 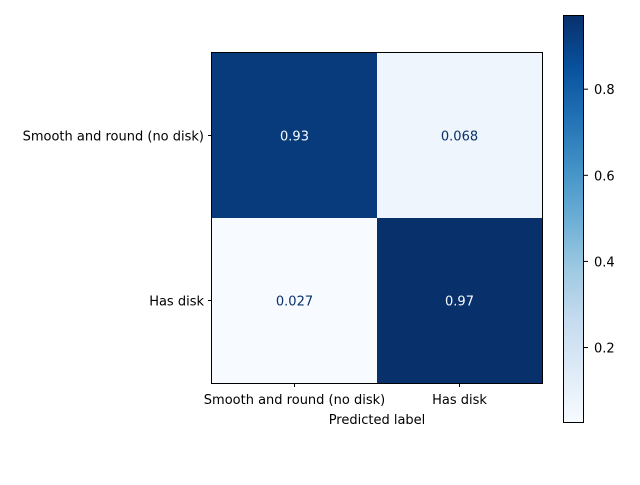 What do you see at coordinates (459, 400) in the screenshot?
I see `x-tick-label-1: Has disk` at bounding box center [459, 400].